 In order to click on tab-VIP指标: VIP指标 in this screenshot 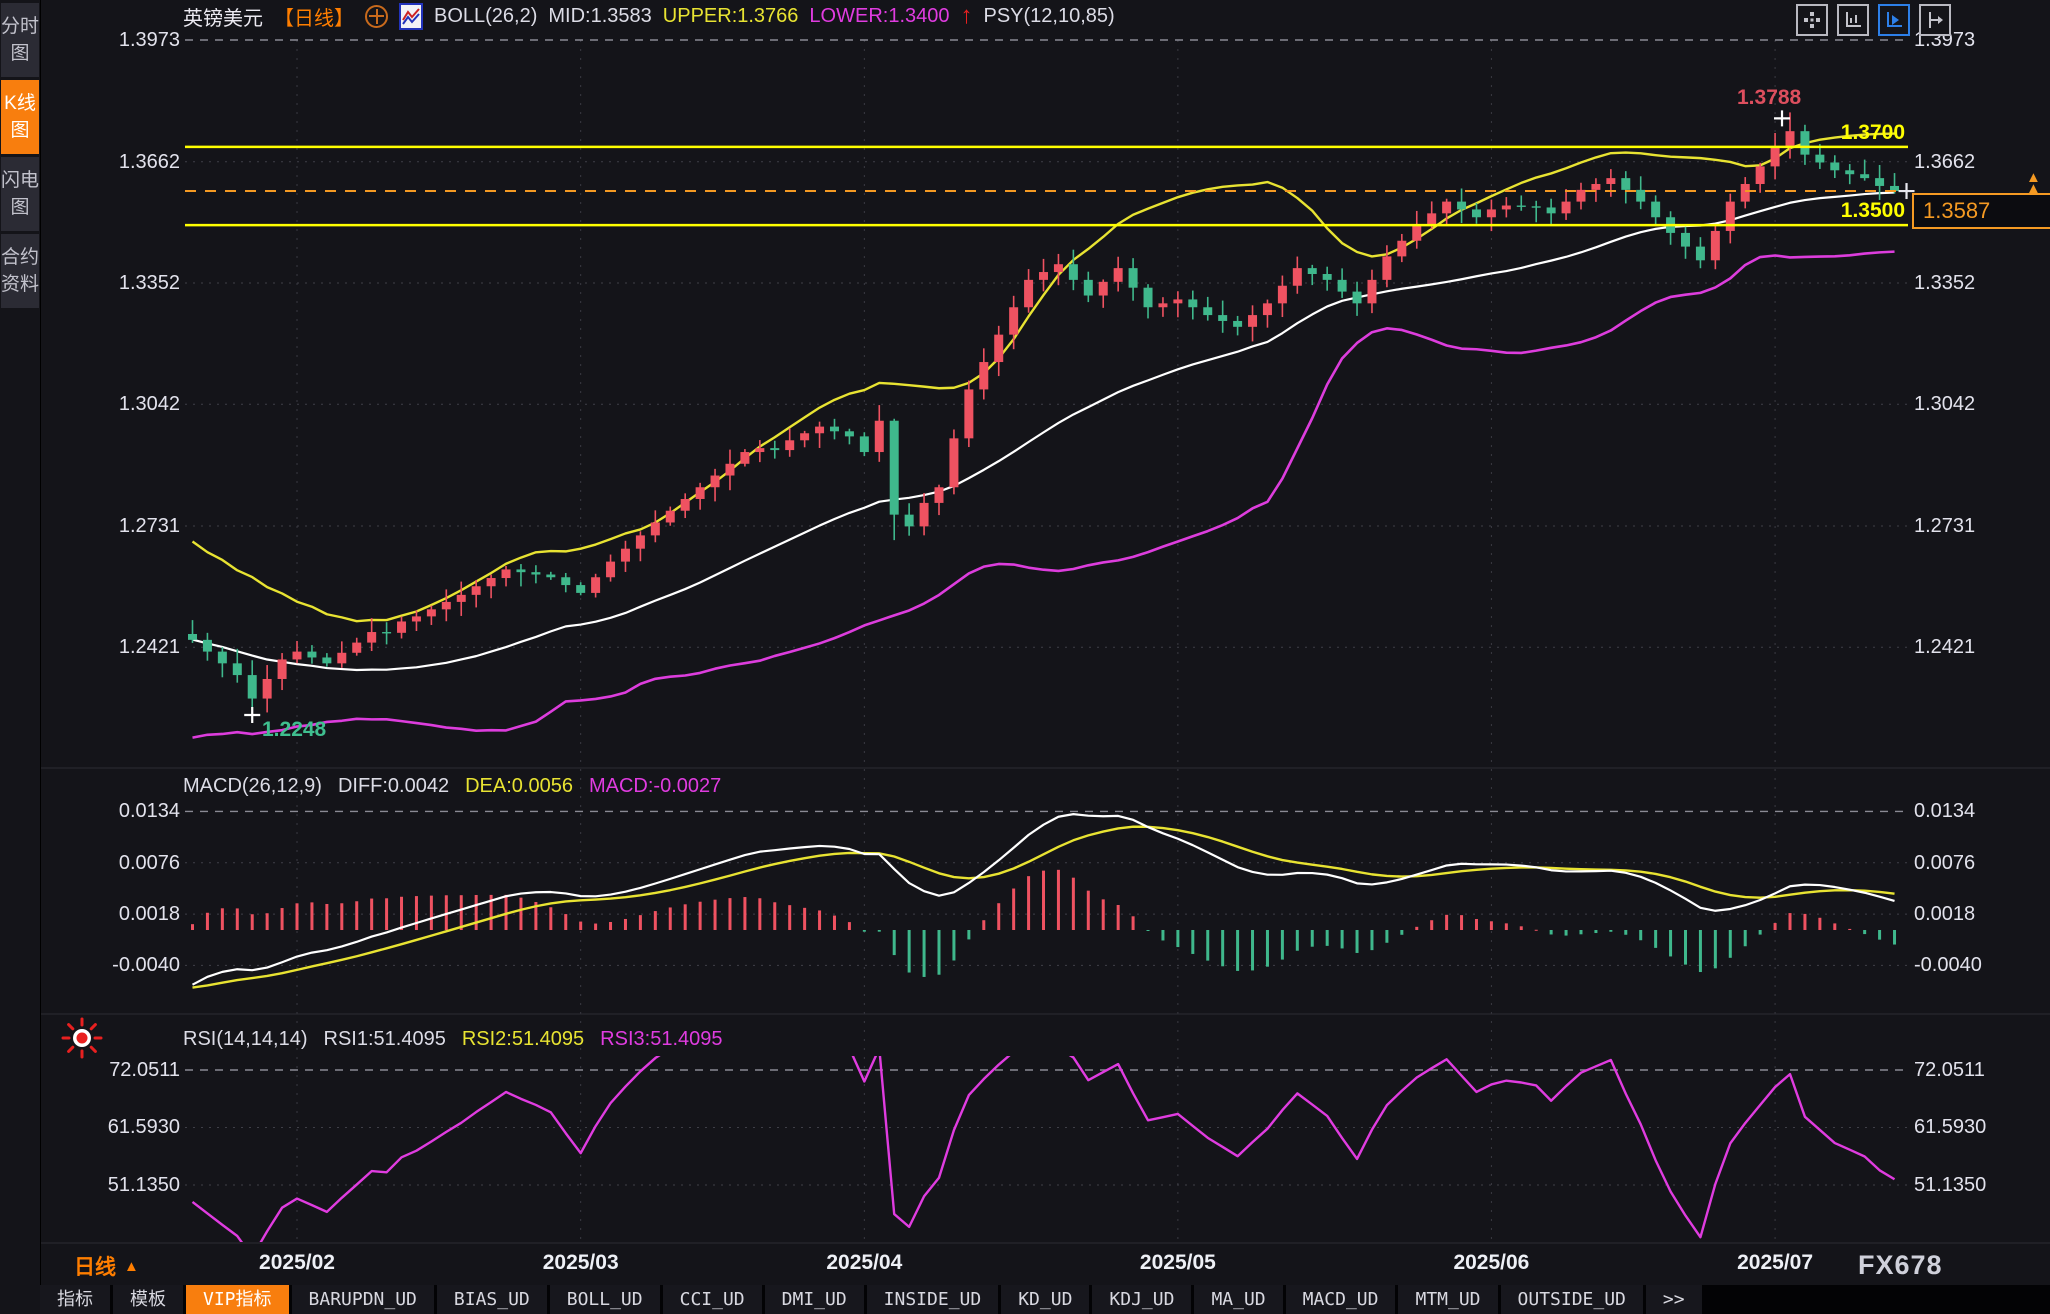, I will do `click(237, 1299)`.